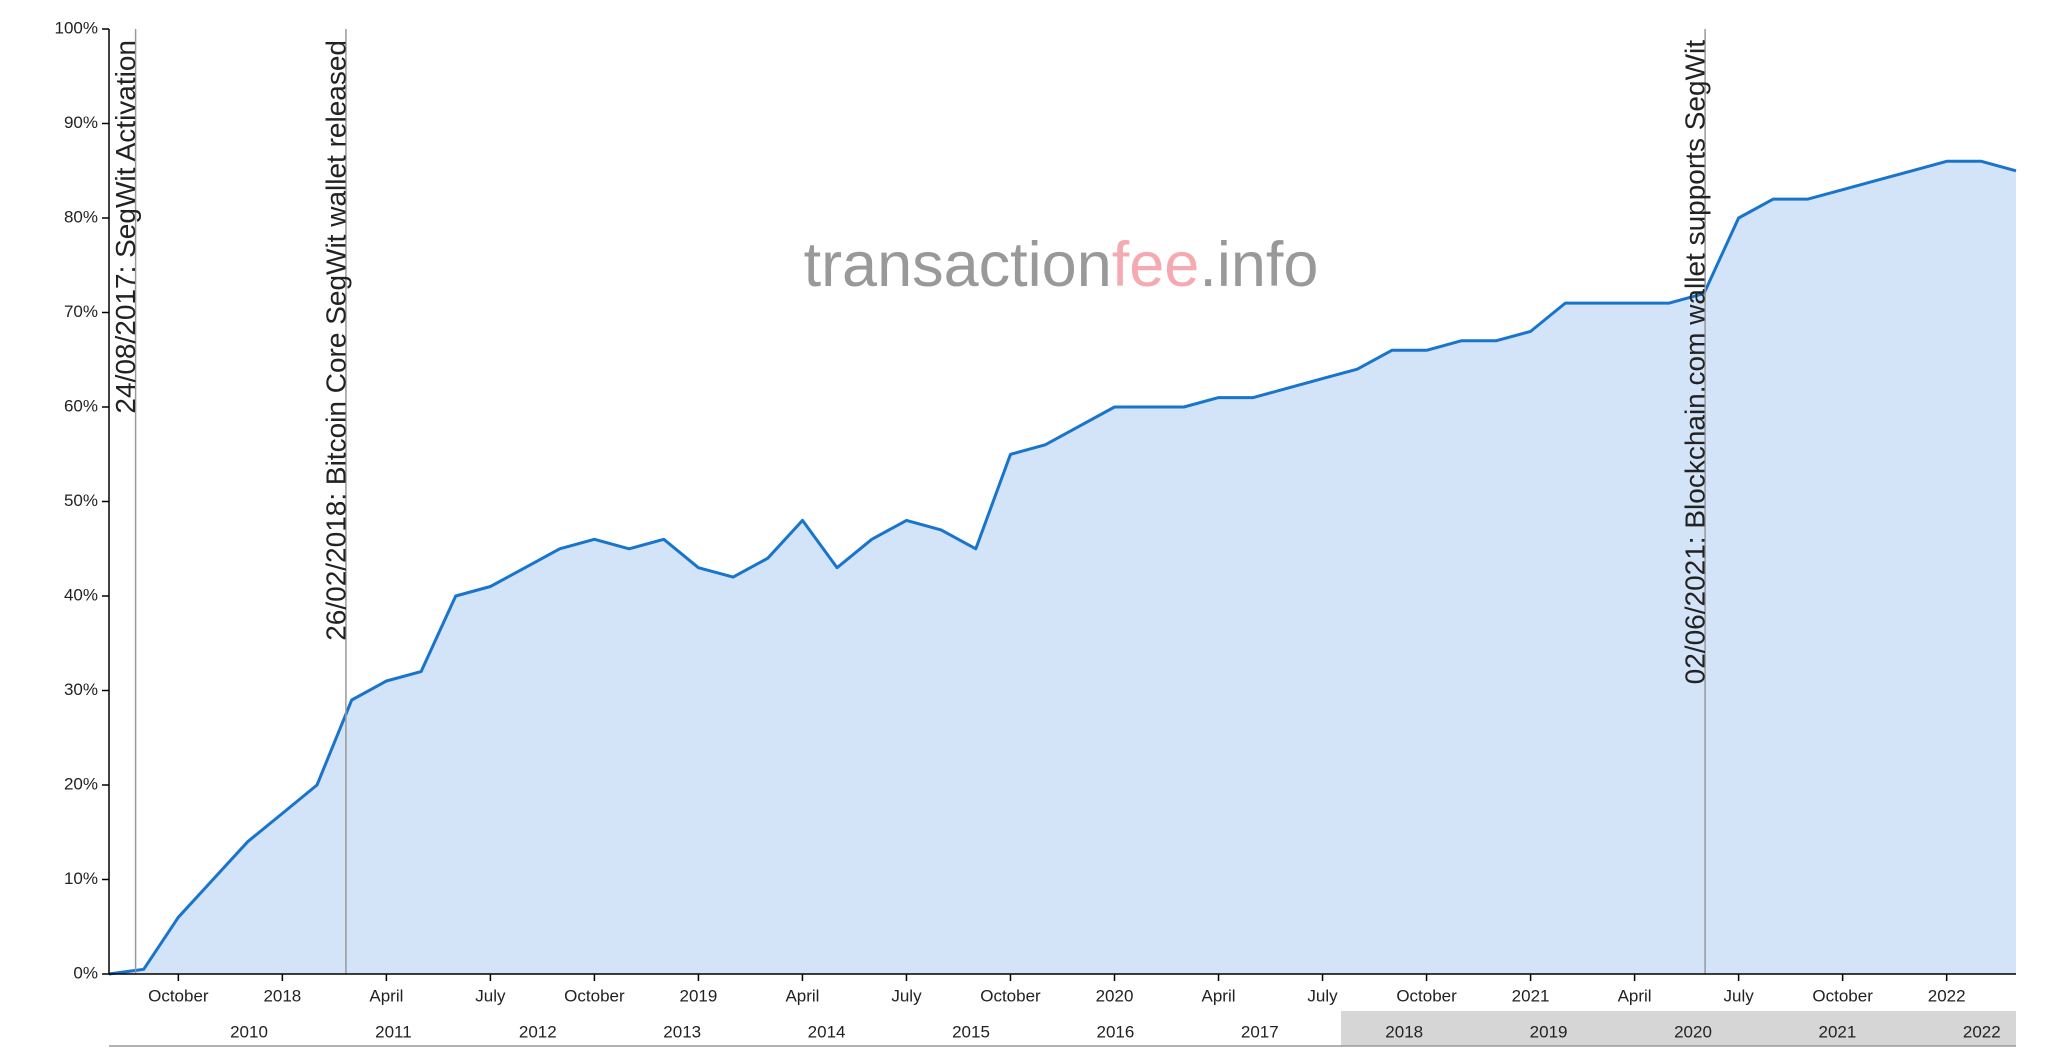 The image size is (2048, 1061). I want to click on annotation-text: 24/08/2017: SegWit Activation, so click(125, 227).